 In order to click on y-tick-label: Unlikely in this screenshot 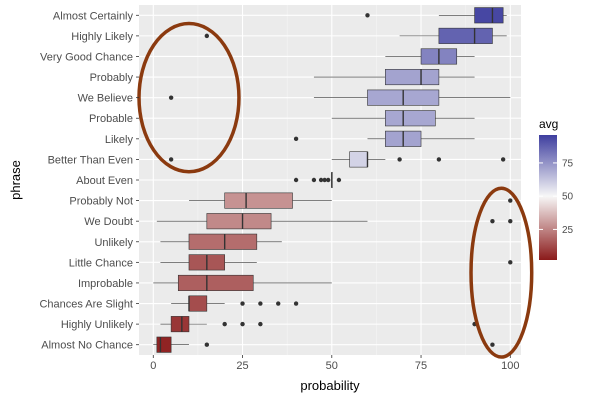, I will do `click(113, 243)`.